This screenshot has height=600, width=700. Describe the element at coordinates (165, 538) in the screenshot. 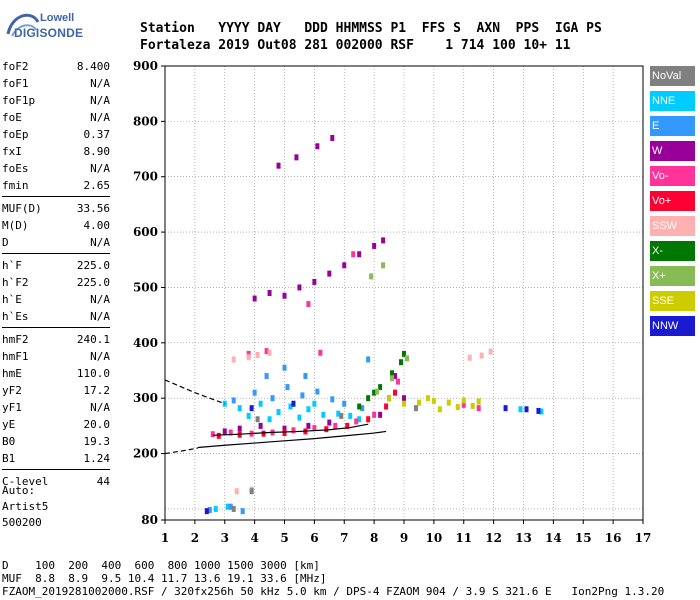

I see `x-tick-label: 1` at that location.